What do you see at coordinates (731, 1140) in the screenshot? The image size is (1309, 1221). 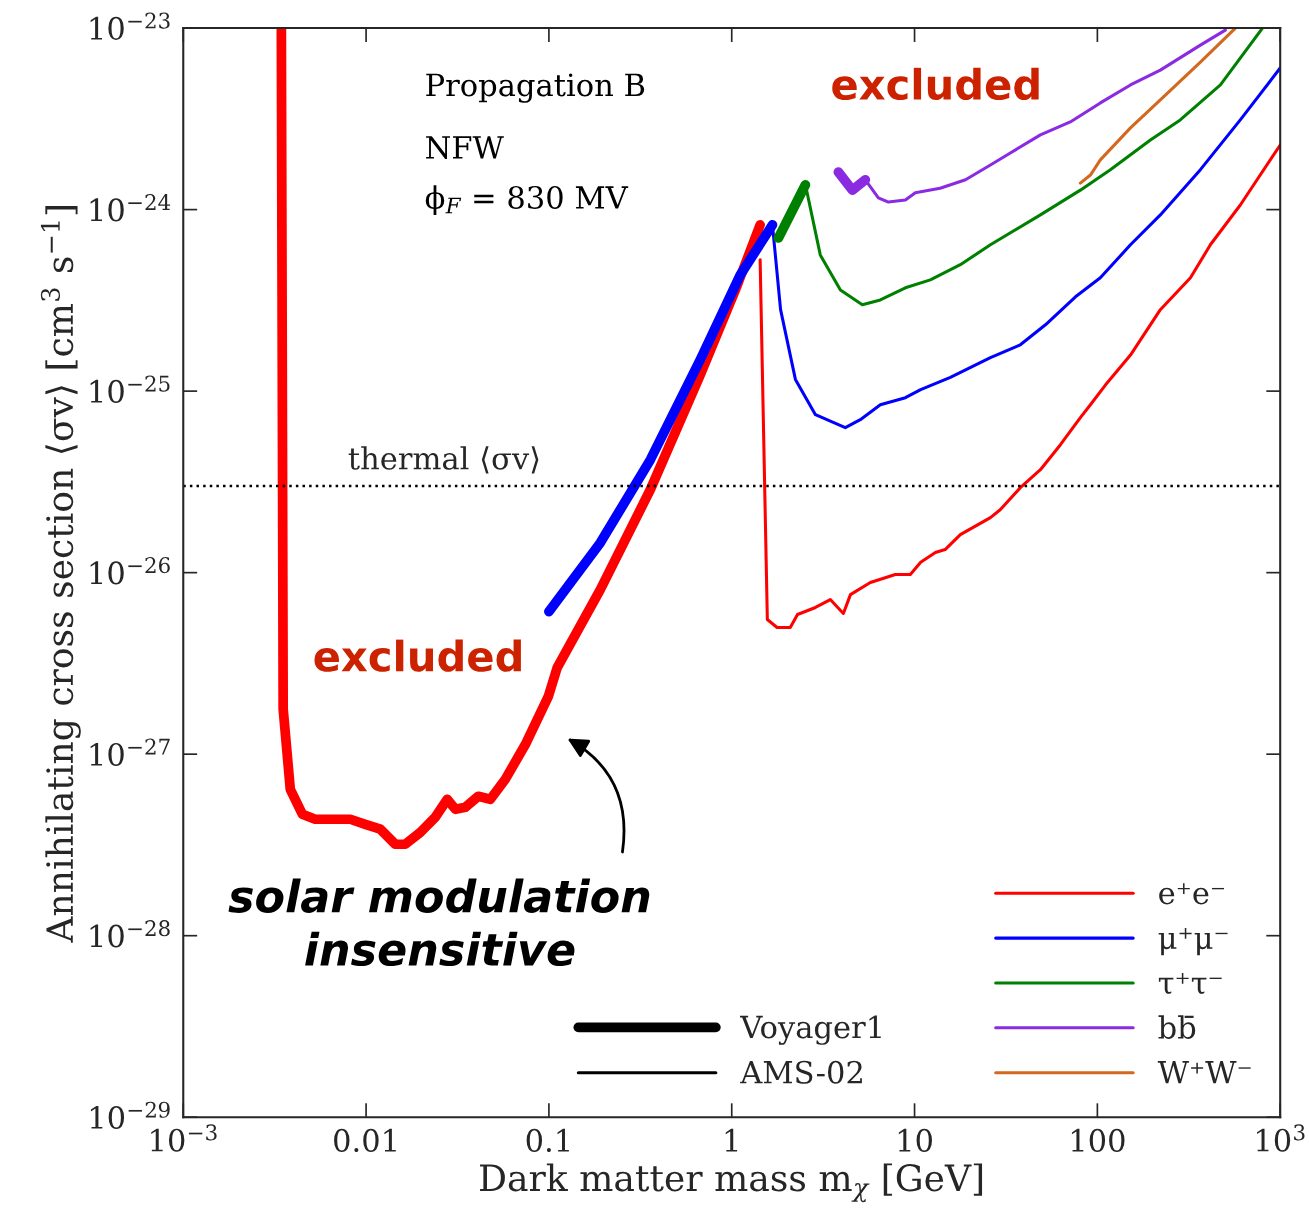 I see `x-tick-label: 1` at bounding box center [731, 1140].